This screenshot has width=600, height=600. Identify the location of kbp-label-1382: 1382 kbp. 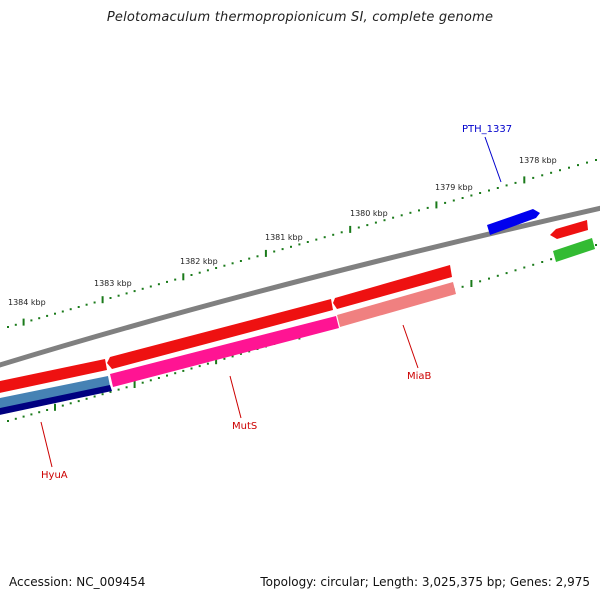
(199, 261).